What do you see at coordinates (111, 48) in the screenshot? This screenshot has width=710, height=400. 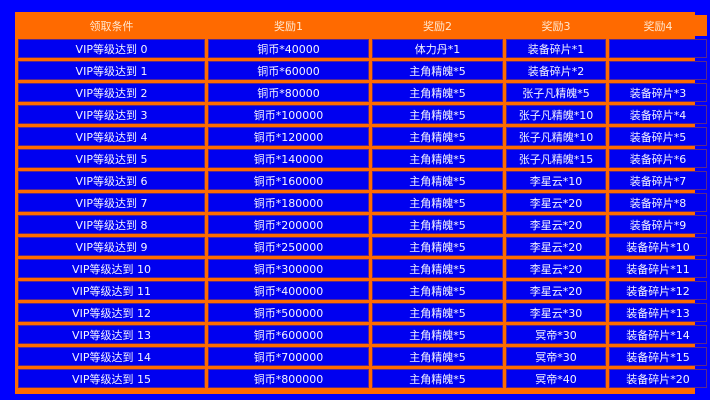 I see `condition-cell: VIP等级达到 0` at bounding box center [111, 48].